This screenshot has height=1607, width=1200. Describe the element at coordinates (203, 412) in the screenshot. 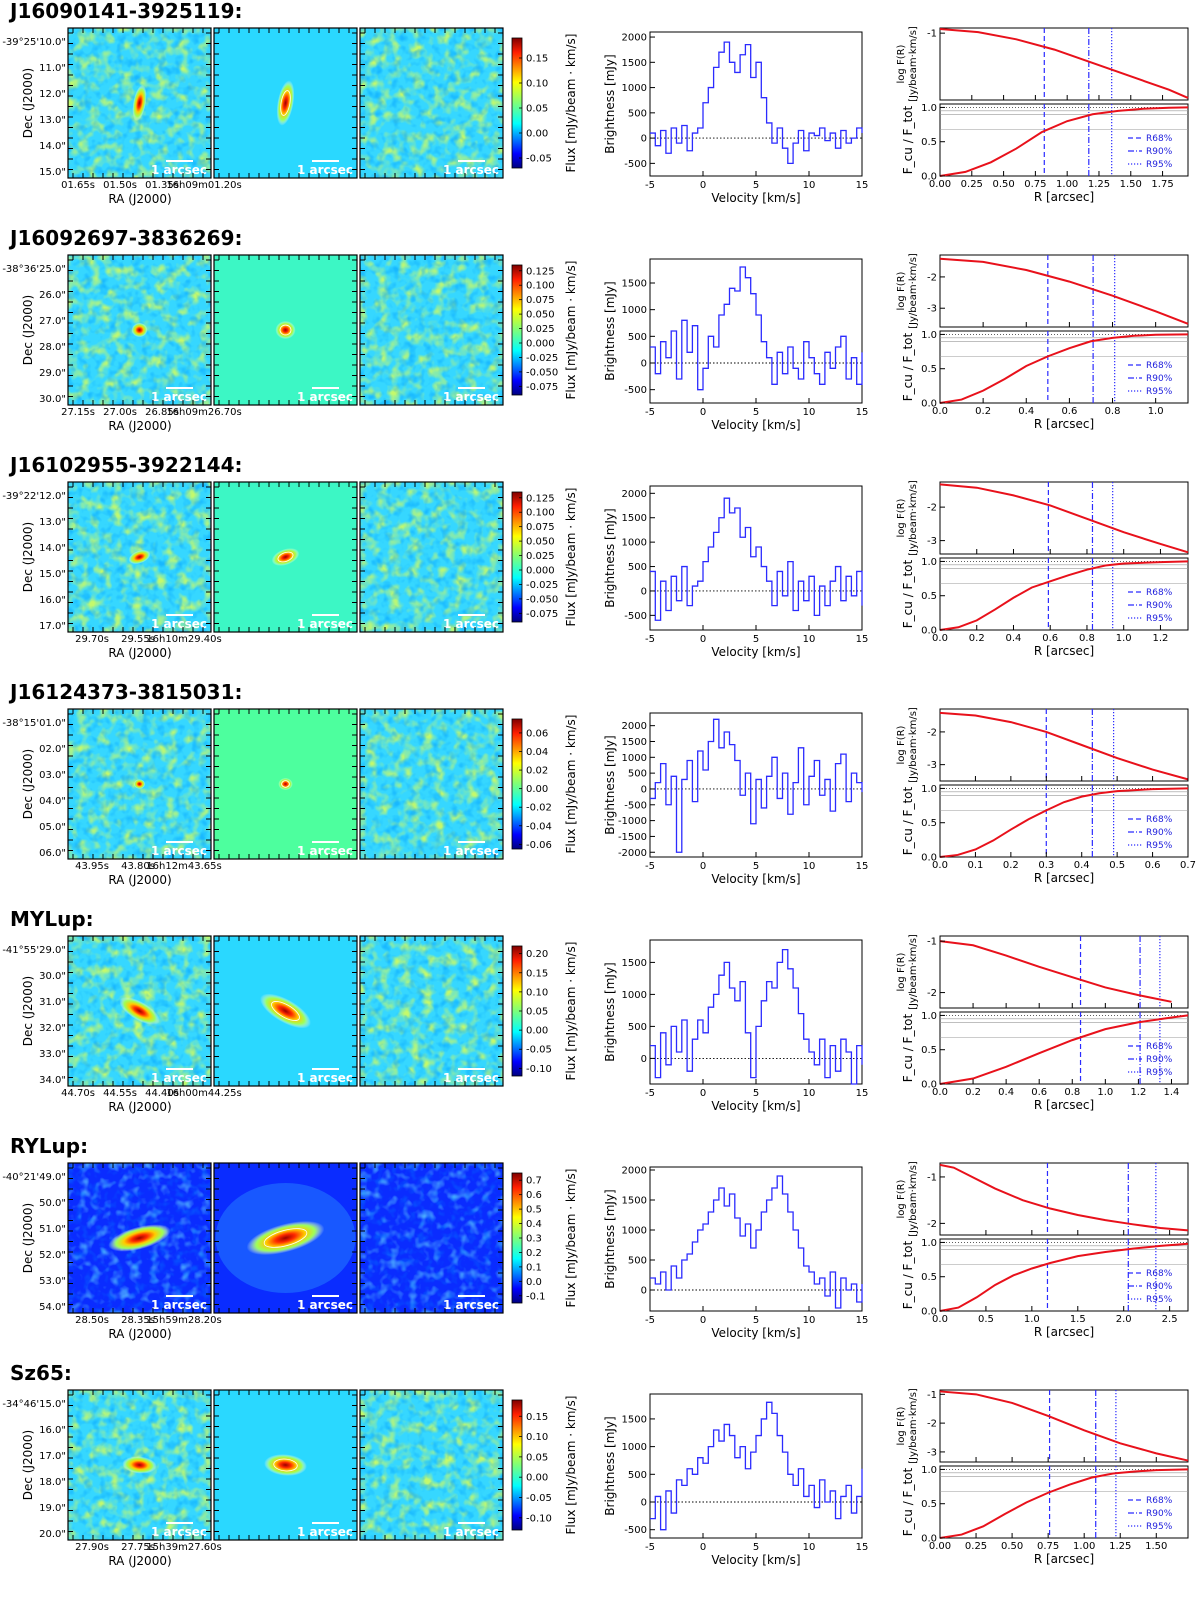

I see `ra-tick-label: 16h09m26.70s` at that location.